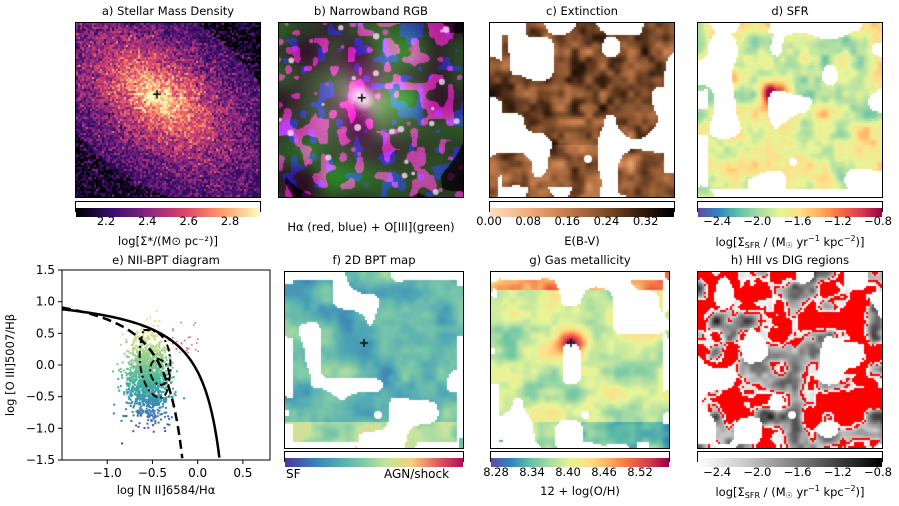 The width and height of the screenshot is (899, 506). I want to click on colorbar-tick-label: 2.6, so click(188, 221).